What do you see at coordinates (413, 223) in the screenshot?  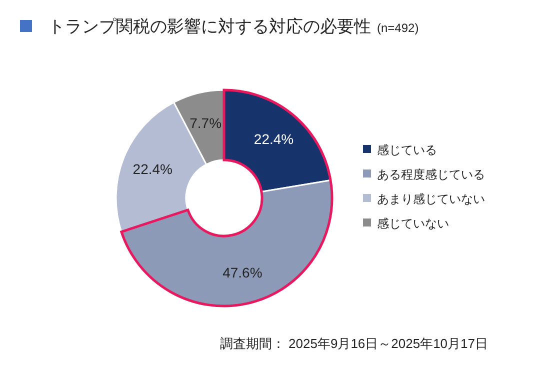 I see `legend-label: 感じていない` at bounding box center [413, 223].